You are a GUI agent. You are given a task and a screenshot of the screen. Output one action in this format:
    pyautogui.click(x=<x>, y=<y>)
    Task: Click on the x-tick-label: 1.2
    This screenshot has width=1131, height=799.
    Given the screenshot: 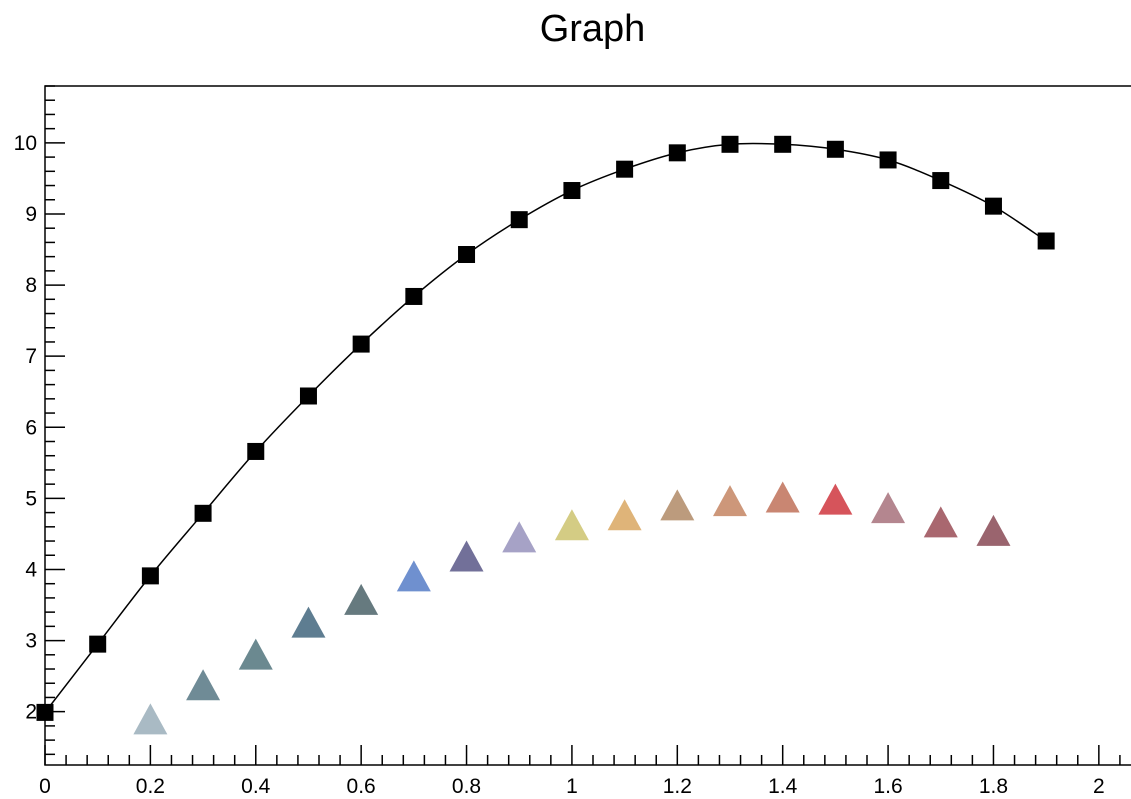 What is the action you would take?
    pyautogui.click(x=677, y=786)
    